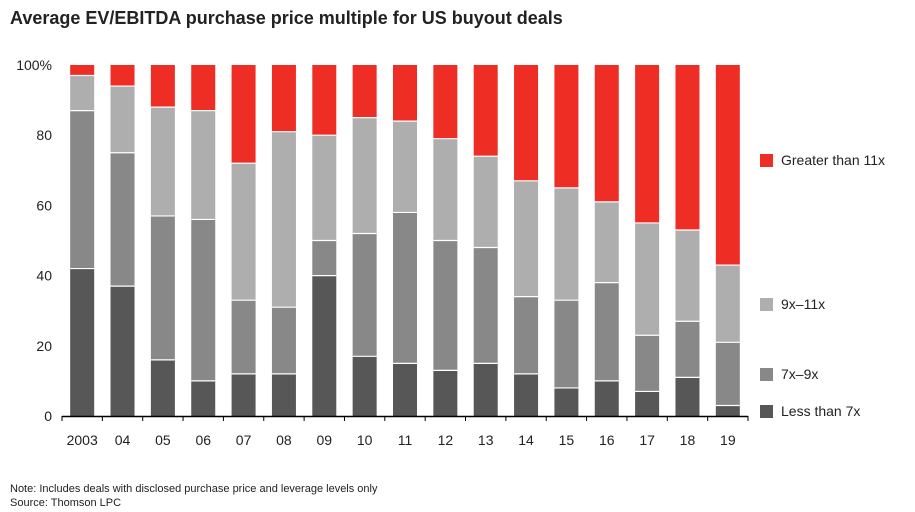 The image size is (915, 512). What do you see at coordinates (405, 440) in the screenshot?
I see `x-tick-label: 11` at bounding box center [405, 440].